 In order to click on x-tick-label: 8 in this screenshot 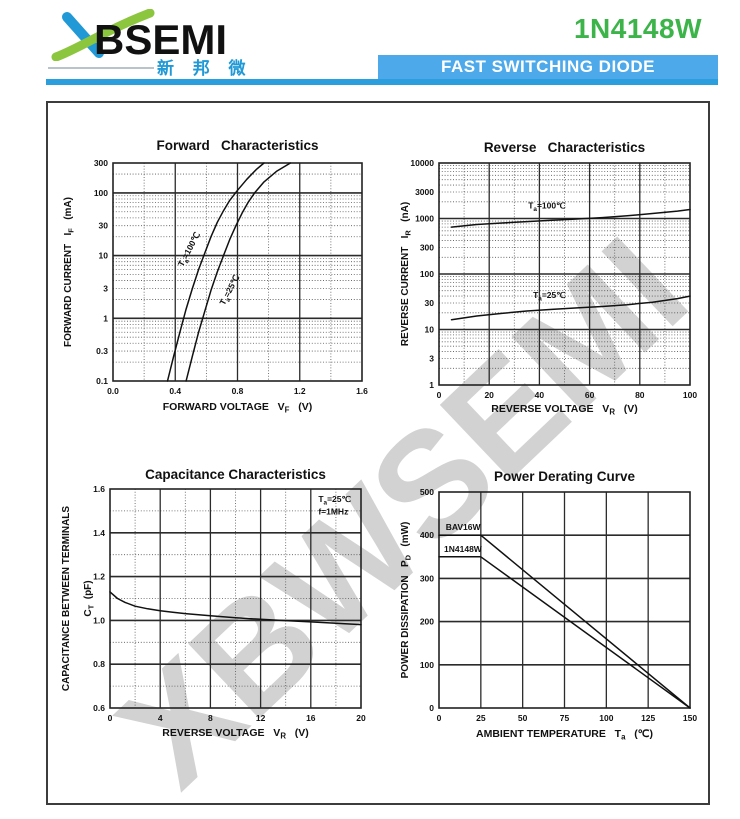, I will do `click(210, 718)`.